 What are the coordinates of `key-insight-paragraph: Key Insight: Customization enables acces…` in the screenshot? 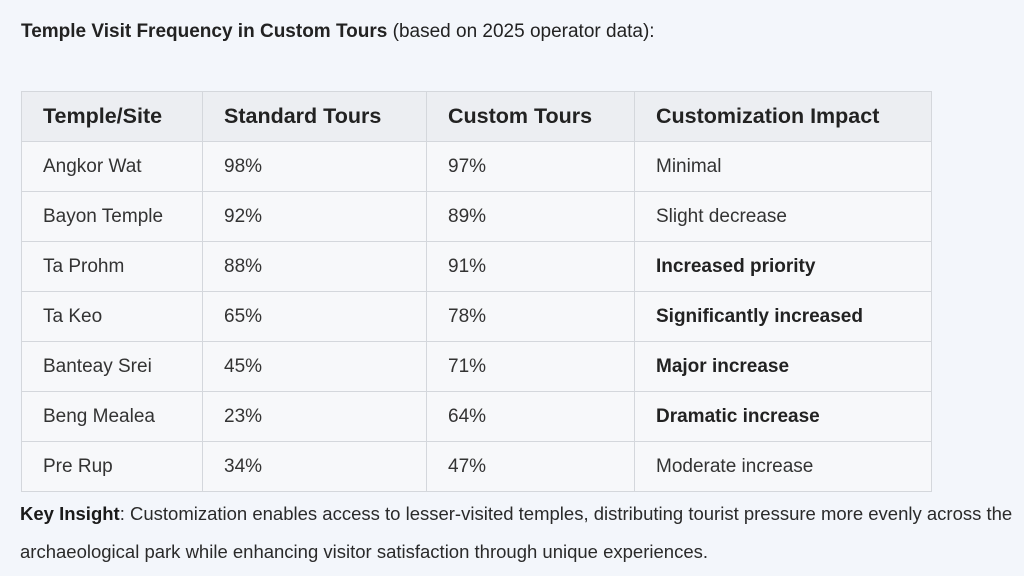 It's located at (517, 533).